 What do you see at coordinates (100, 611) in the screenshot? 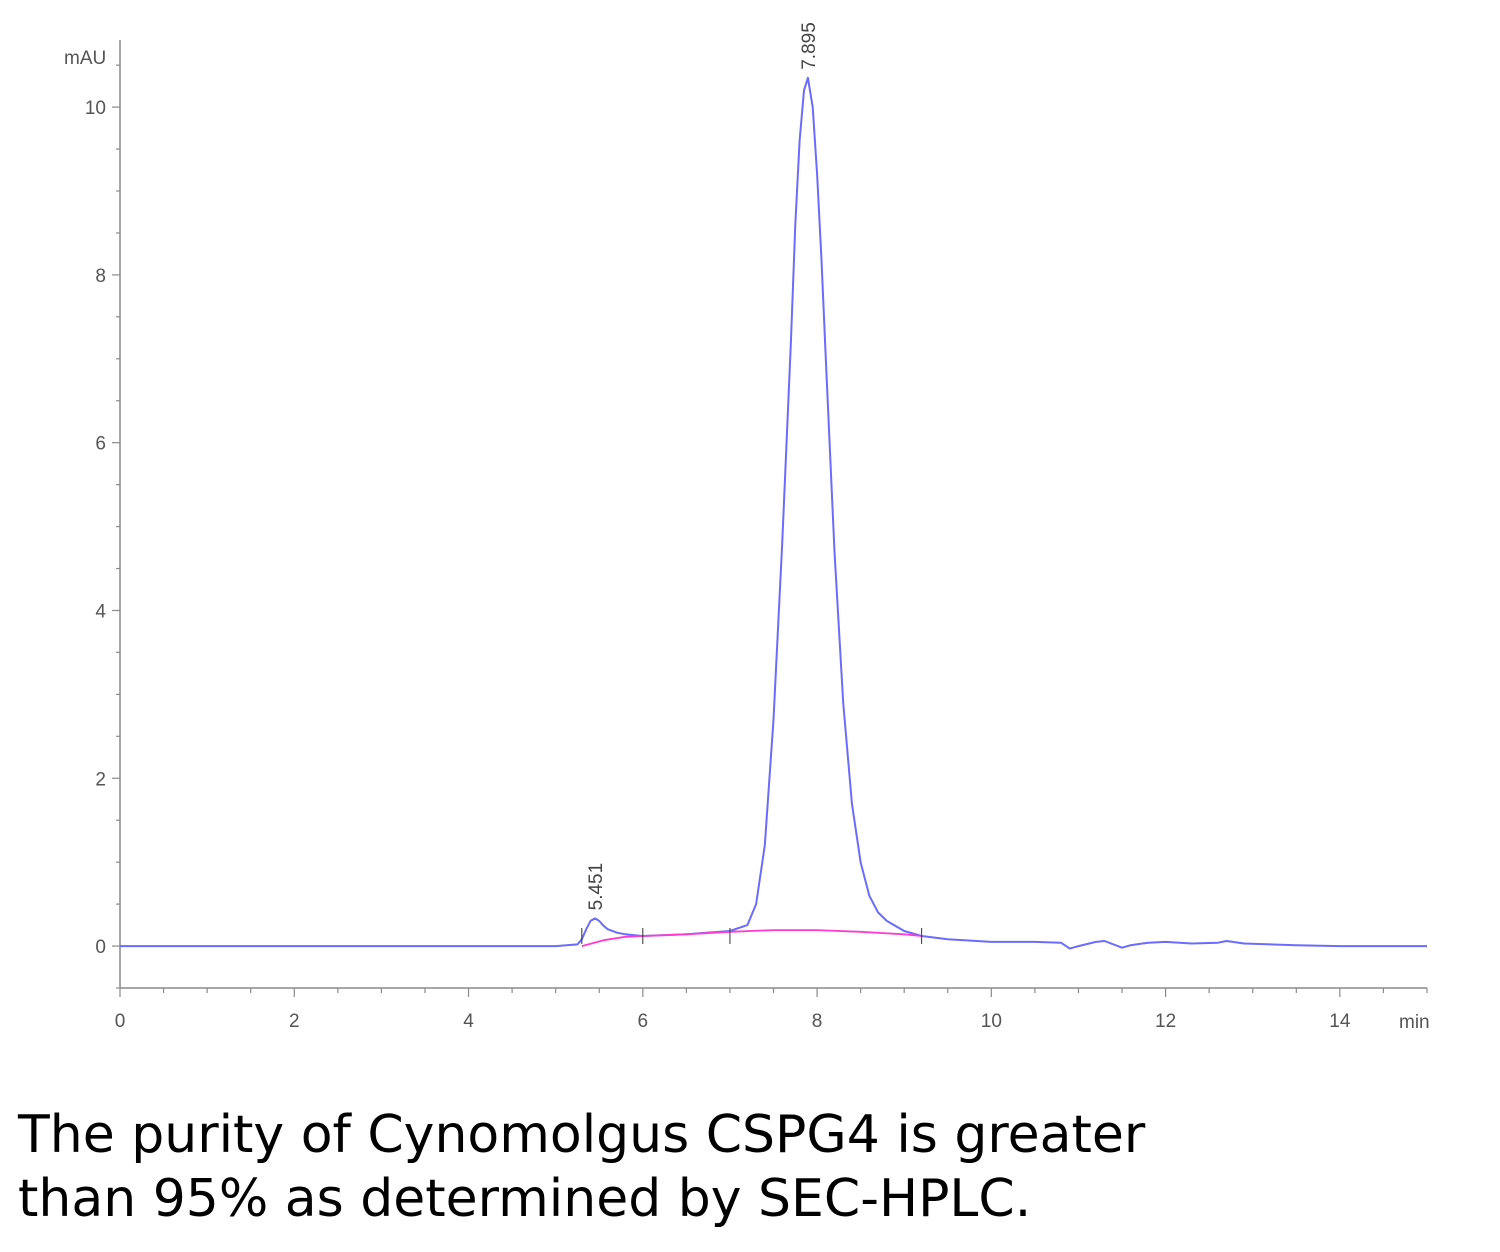
I see `y-tick-label: 4` at bounding box center [100, 611].